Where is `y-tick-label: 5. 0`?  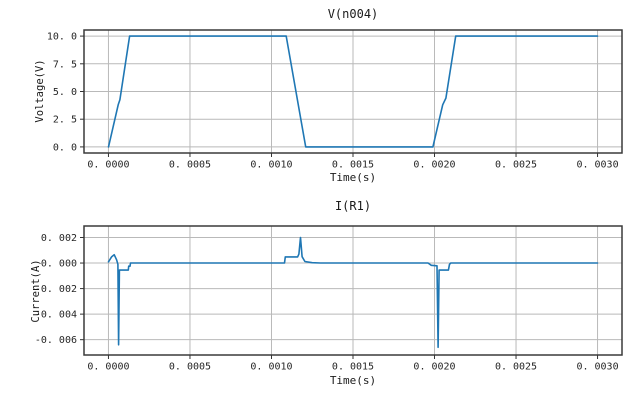 y-tick-label: 5. 0 is located at coordinates (65, 92).